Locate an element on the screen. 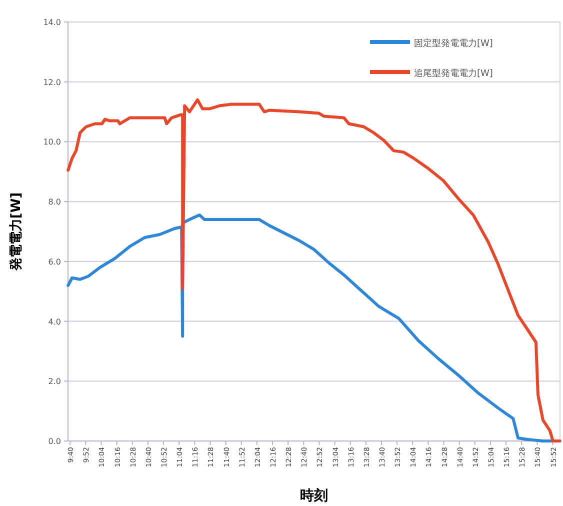 The image size is (563, 506). legend-label: 追尾型発電電力[W] is located at coordinates (453, 73).